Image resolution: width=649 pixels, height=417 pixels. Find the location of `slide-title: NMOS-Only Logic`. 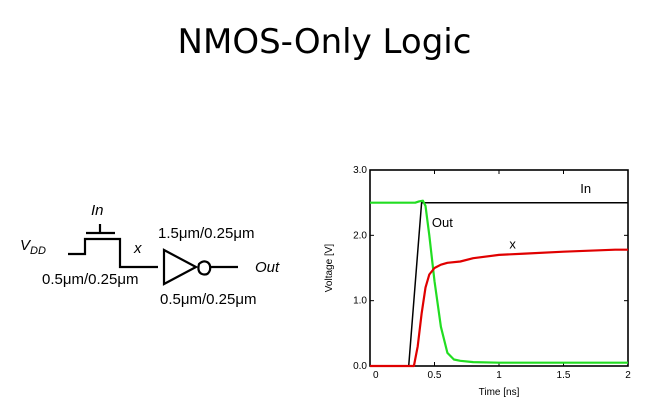

slide-title: NMOS-Only Logic is located at coordinates (324, 42).